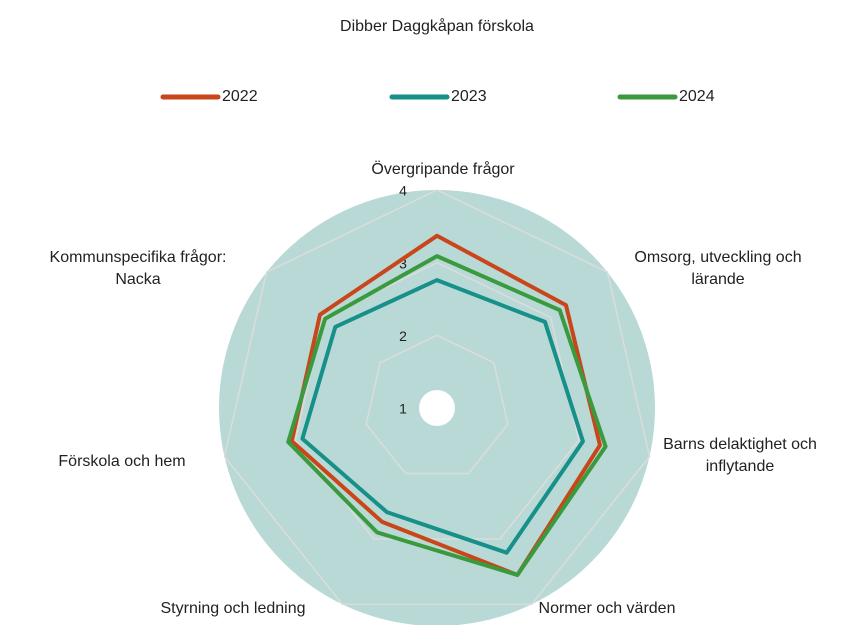 Image resolution: width=861 pixels, height=625 pixels. What do you see at coordinates (403, 336) in the screenshot?
I see `r-tick-label: 2` at bounding box center [403, 336].